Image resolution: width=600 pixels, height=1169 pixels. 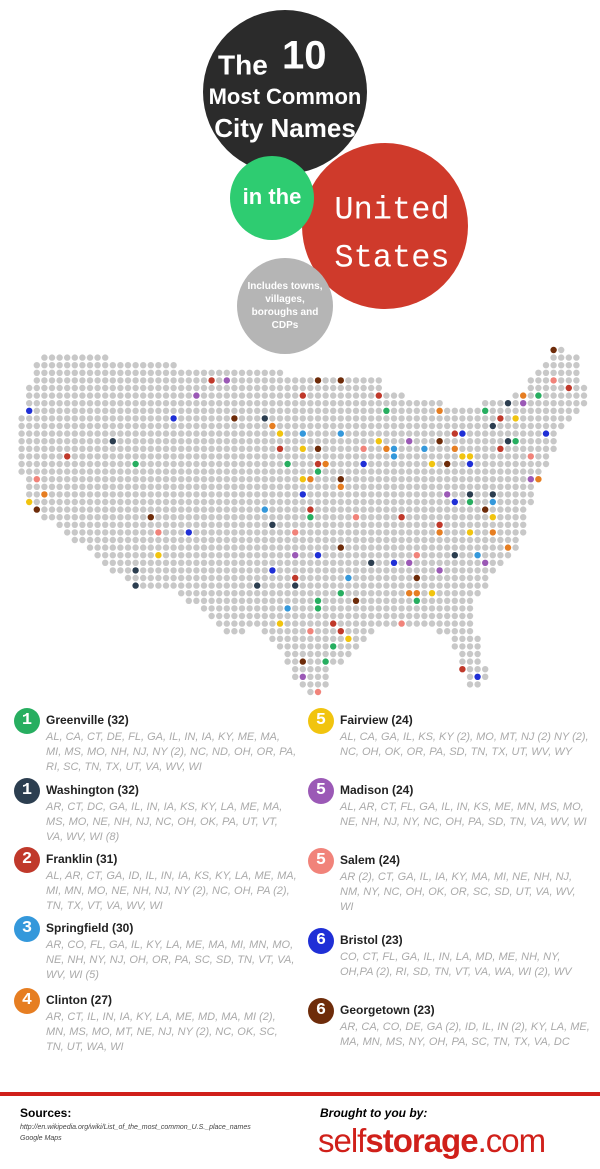 What do you see at coordinates (27, 929) in the screenshot?
I see `rank-badge: 3` at bounding box center [27, 929].